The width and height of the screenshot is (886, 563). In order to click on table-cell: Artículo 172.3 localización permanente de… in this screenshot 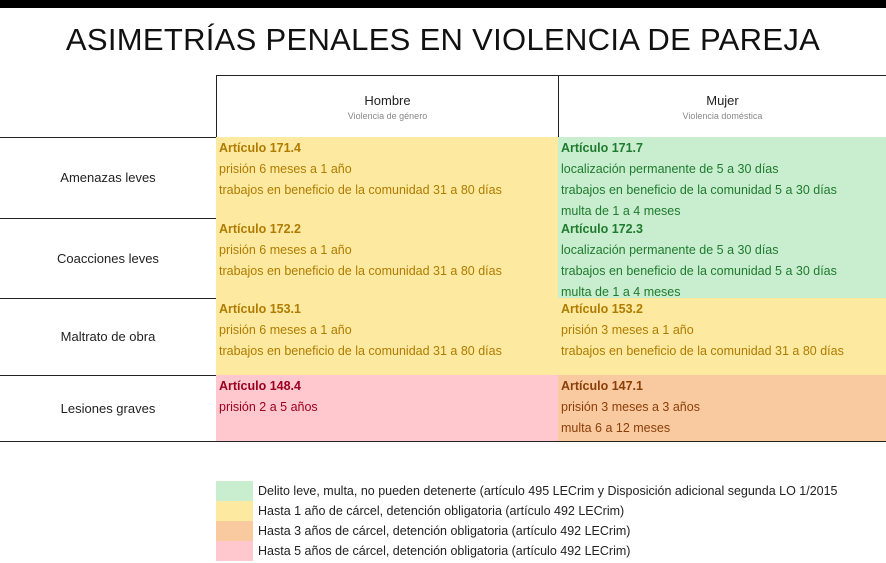, I will do `click(722, 258)`.